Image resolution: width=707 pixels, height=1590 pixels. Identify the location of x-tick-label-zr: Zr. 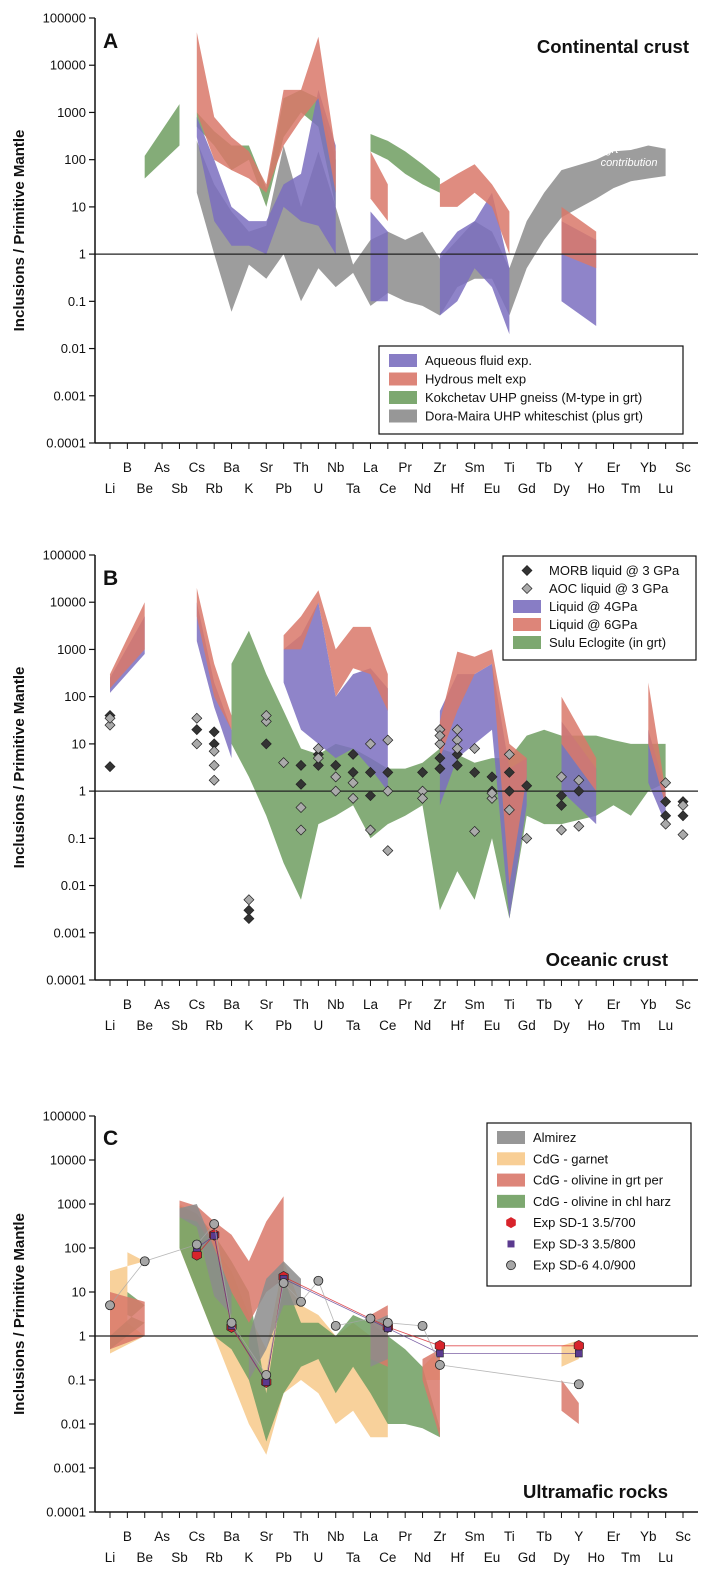
(440, 467).